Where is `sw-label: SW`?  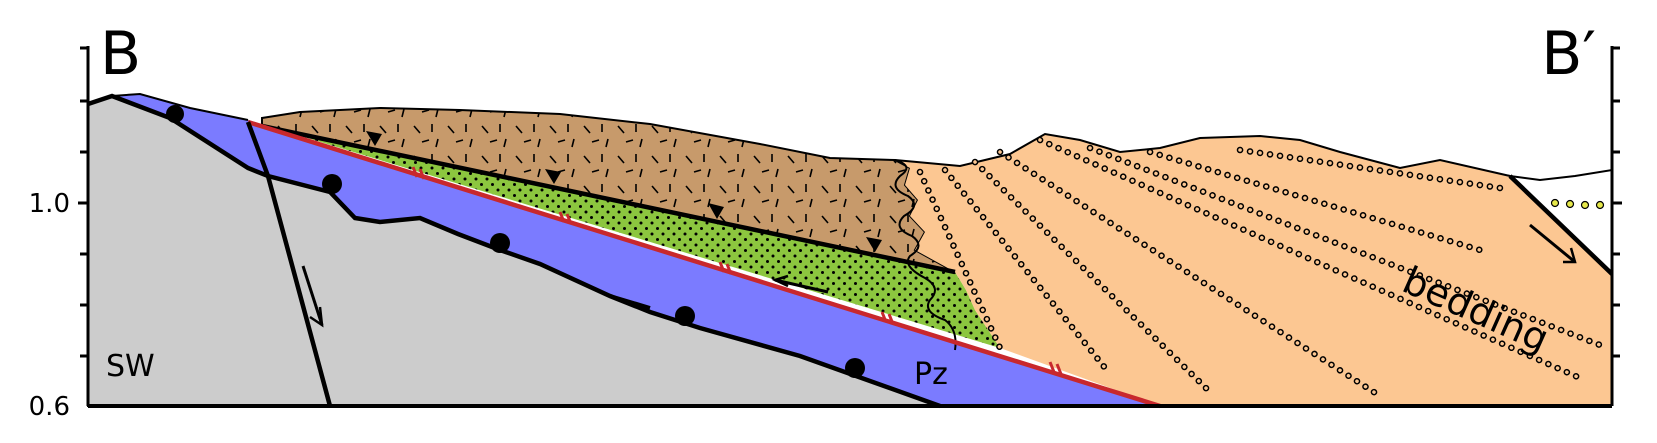 sw-label: SW is located at coordinates (130, 366).